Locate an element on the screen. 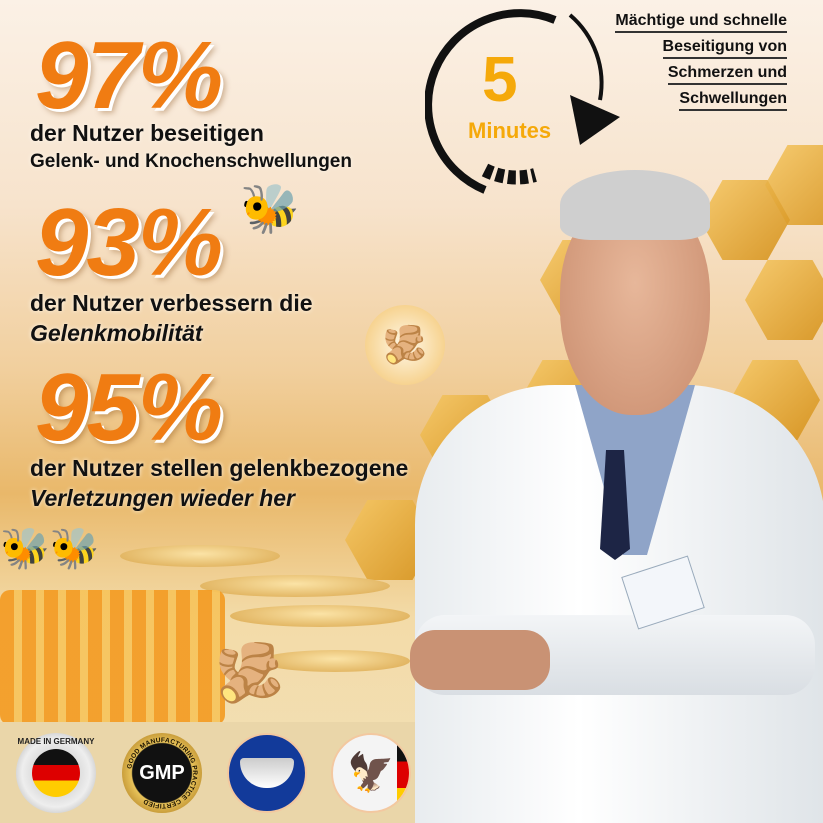 The image size is (823, 823). german-eagle-badge: 🦅 is located at coordinates (371, 773).